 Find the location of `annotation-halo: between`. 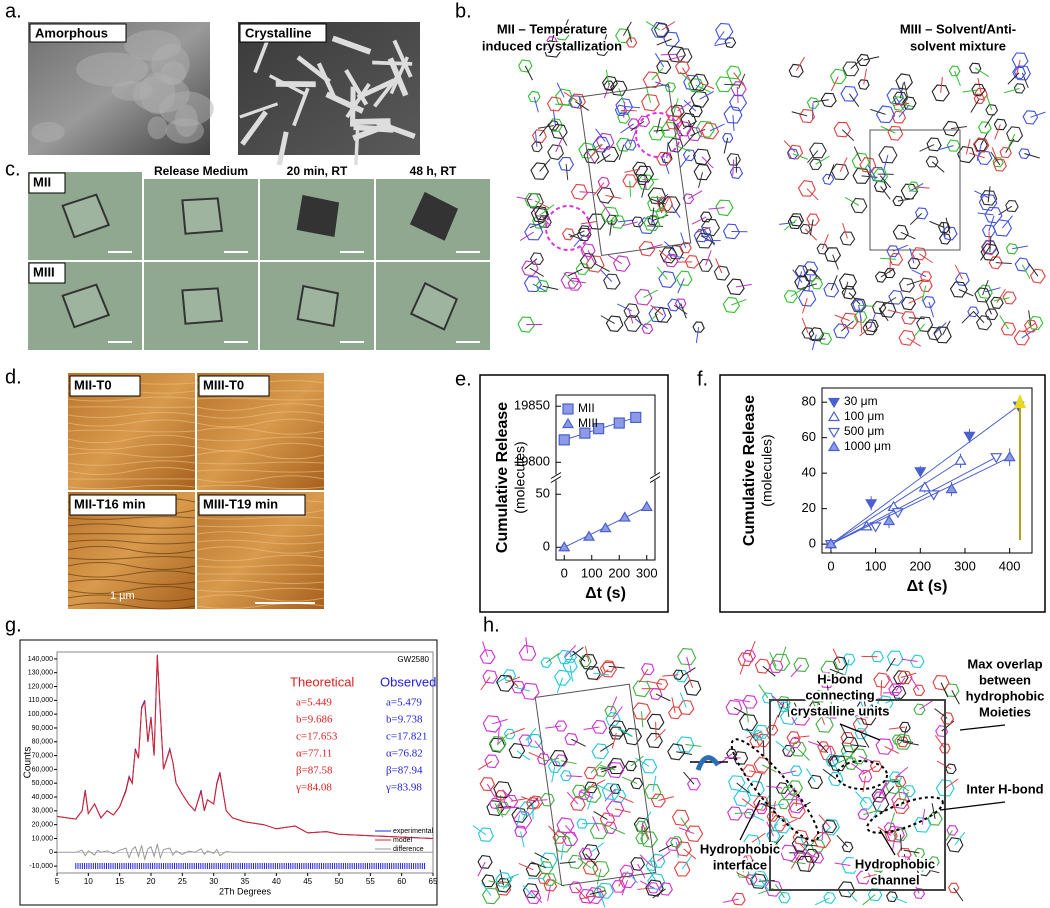

annotation-halo: between is located at coordinates (1005, 679).